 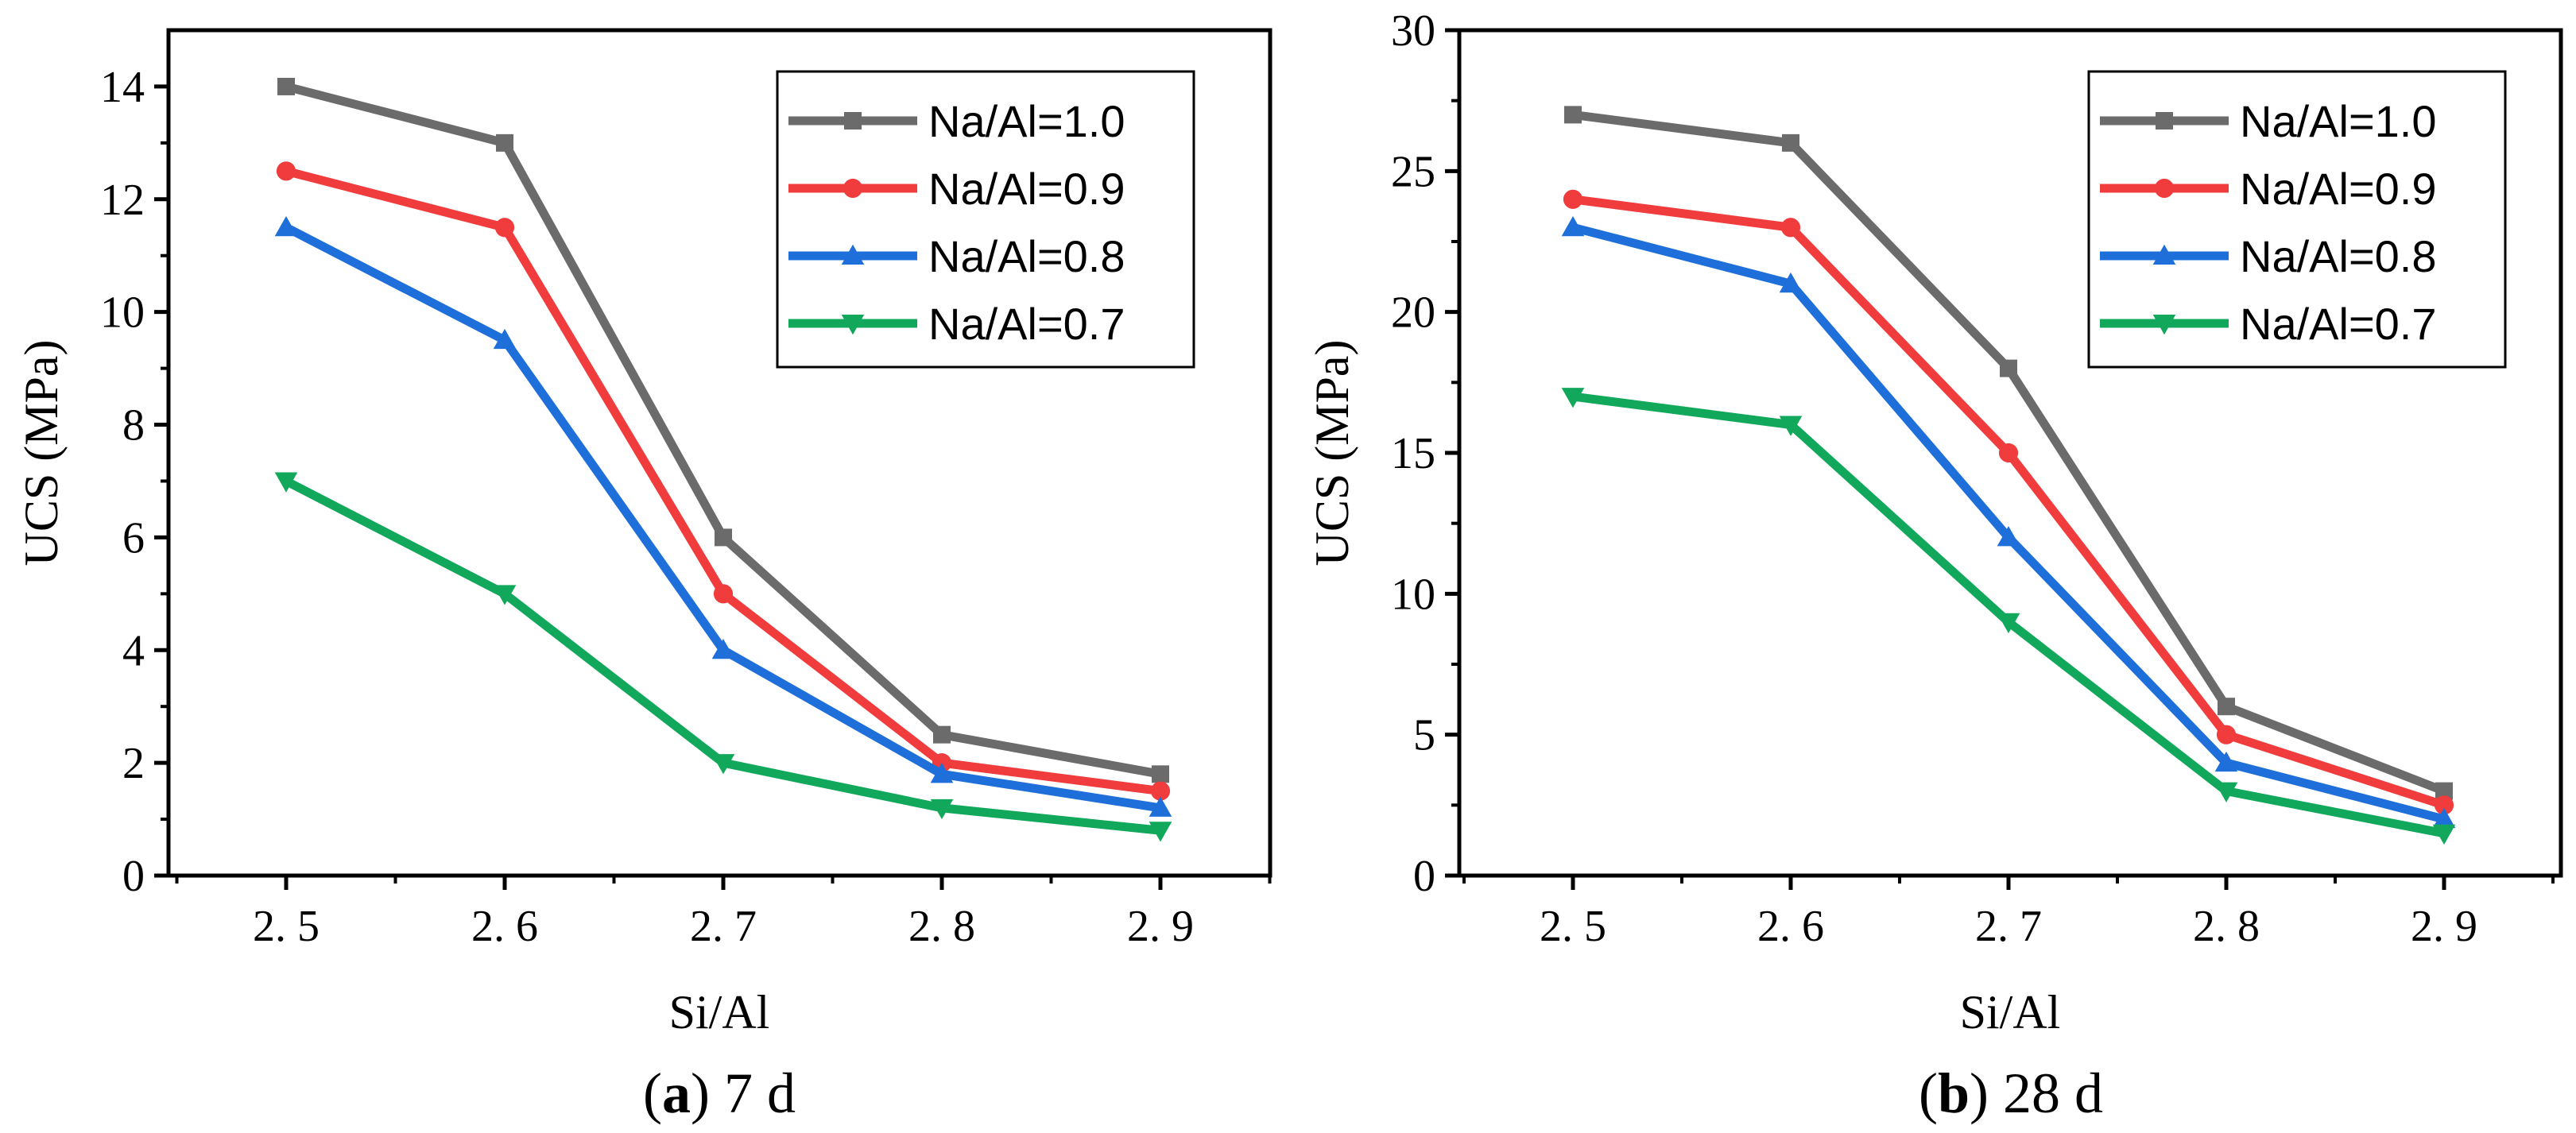 What do you see at coordinates (676, 1093) in the screenshot?
I see `caption-letter: a` at bounding box center [676, 1093].